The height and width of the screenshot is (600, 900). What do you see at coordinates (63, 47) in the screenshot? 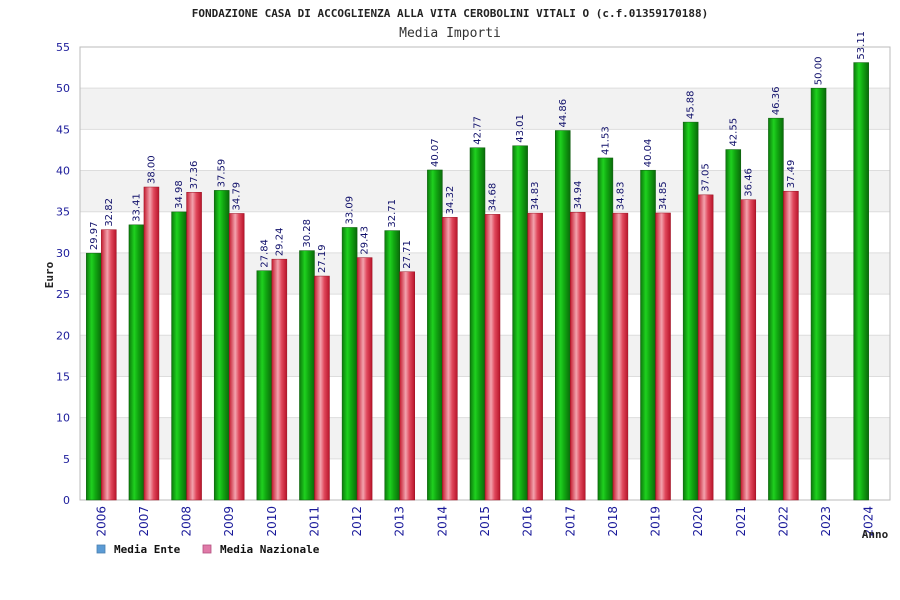
I see `y-tick-label: 55` at bounding box center [63, 47].